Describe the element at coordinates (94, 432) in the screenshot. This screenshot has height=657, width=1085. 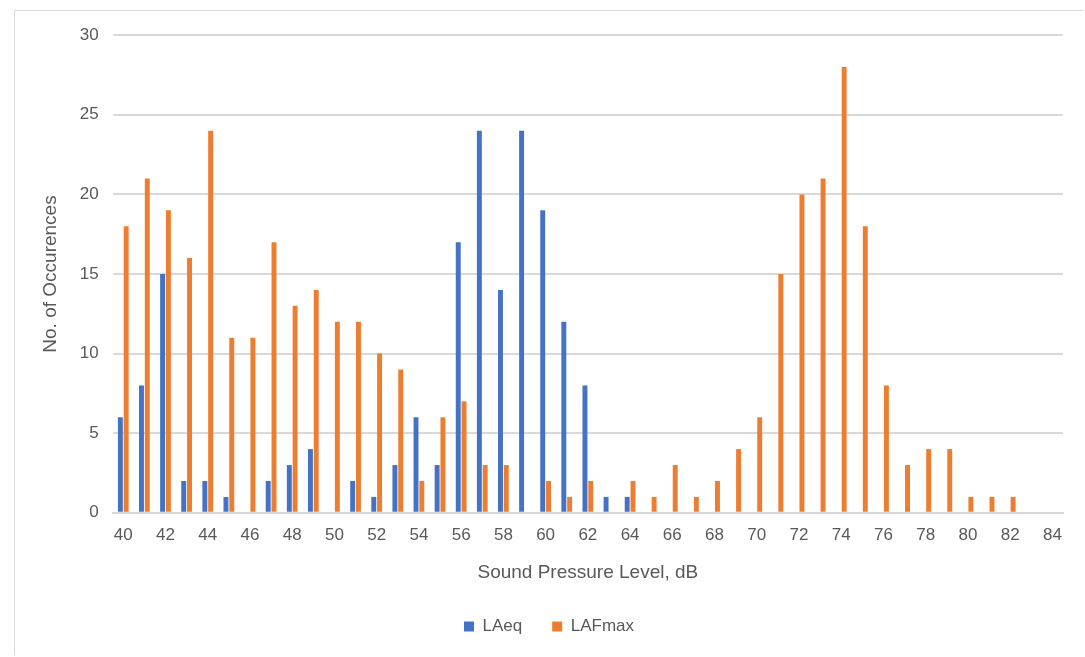
I see `y-tick-label: 5` at that location.